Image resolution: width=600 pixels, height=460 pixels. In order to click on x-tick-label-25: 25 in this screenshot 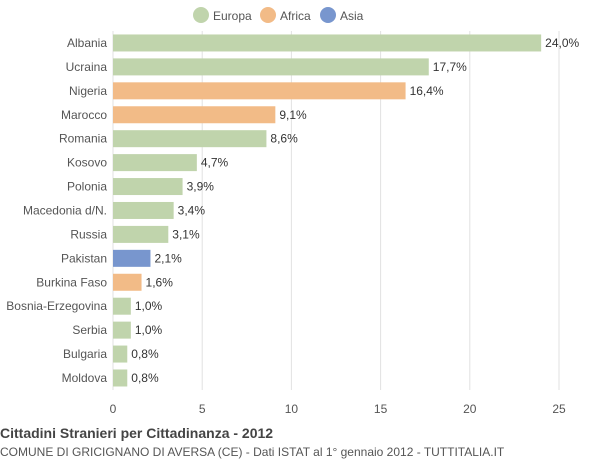, I will do `click(559, 409)`.